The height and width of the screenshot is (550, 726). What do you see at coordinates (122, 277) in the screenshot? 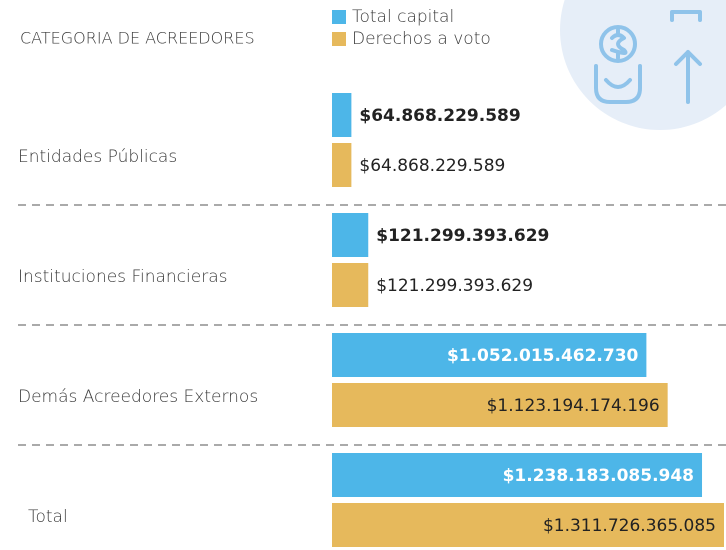
I see `category-label: Instituciones Financieras` at bounding box center [122, 277].